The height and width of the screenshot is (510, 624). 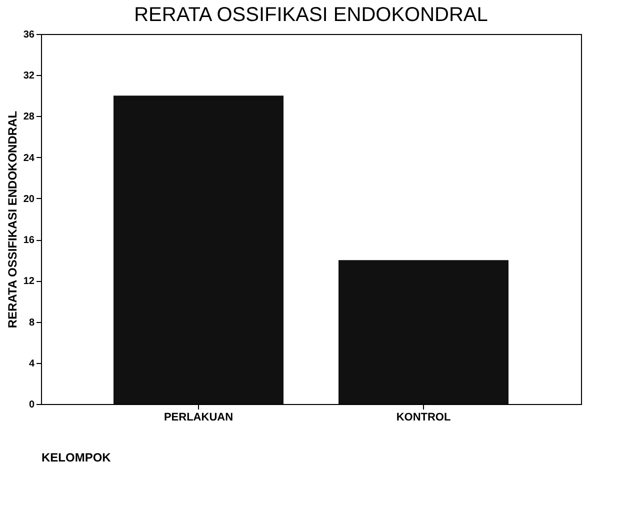 What do you see at coordinates (29, 199) in the screenshot?
I see `y-tick-label: 20` at bounding box center [29, 199].